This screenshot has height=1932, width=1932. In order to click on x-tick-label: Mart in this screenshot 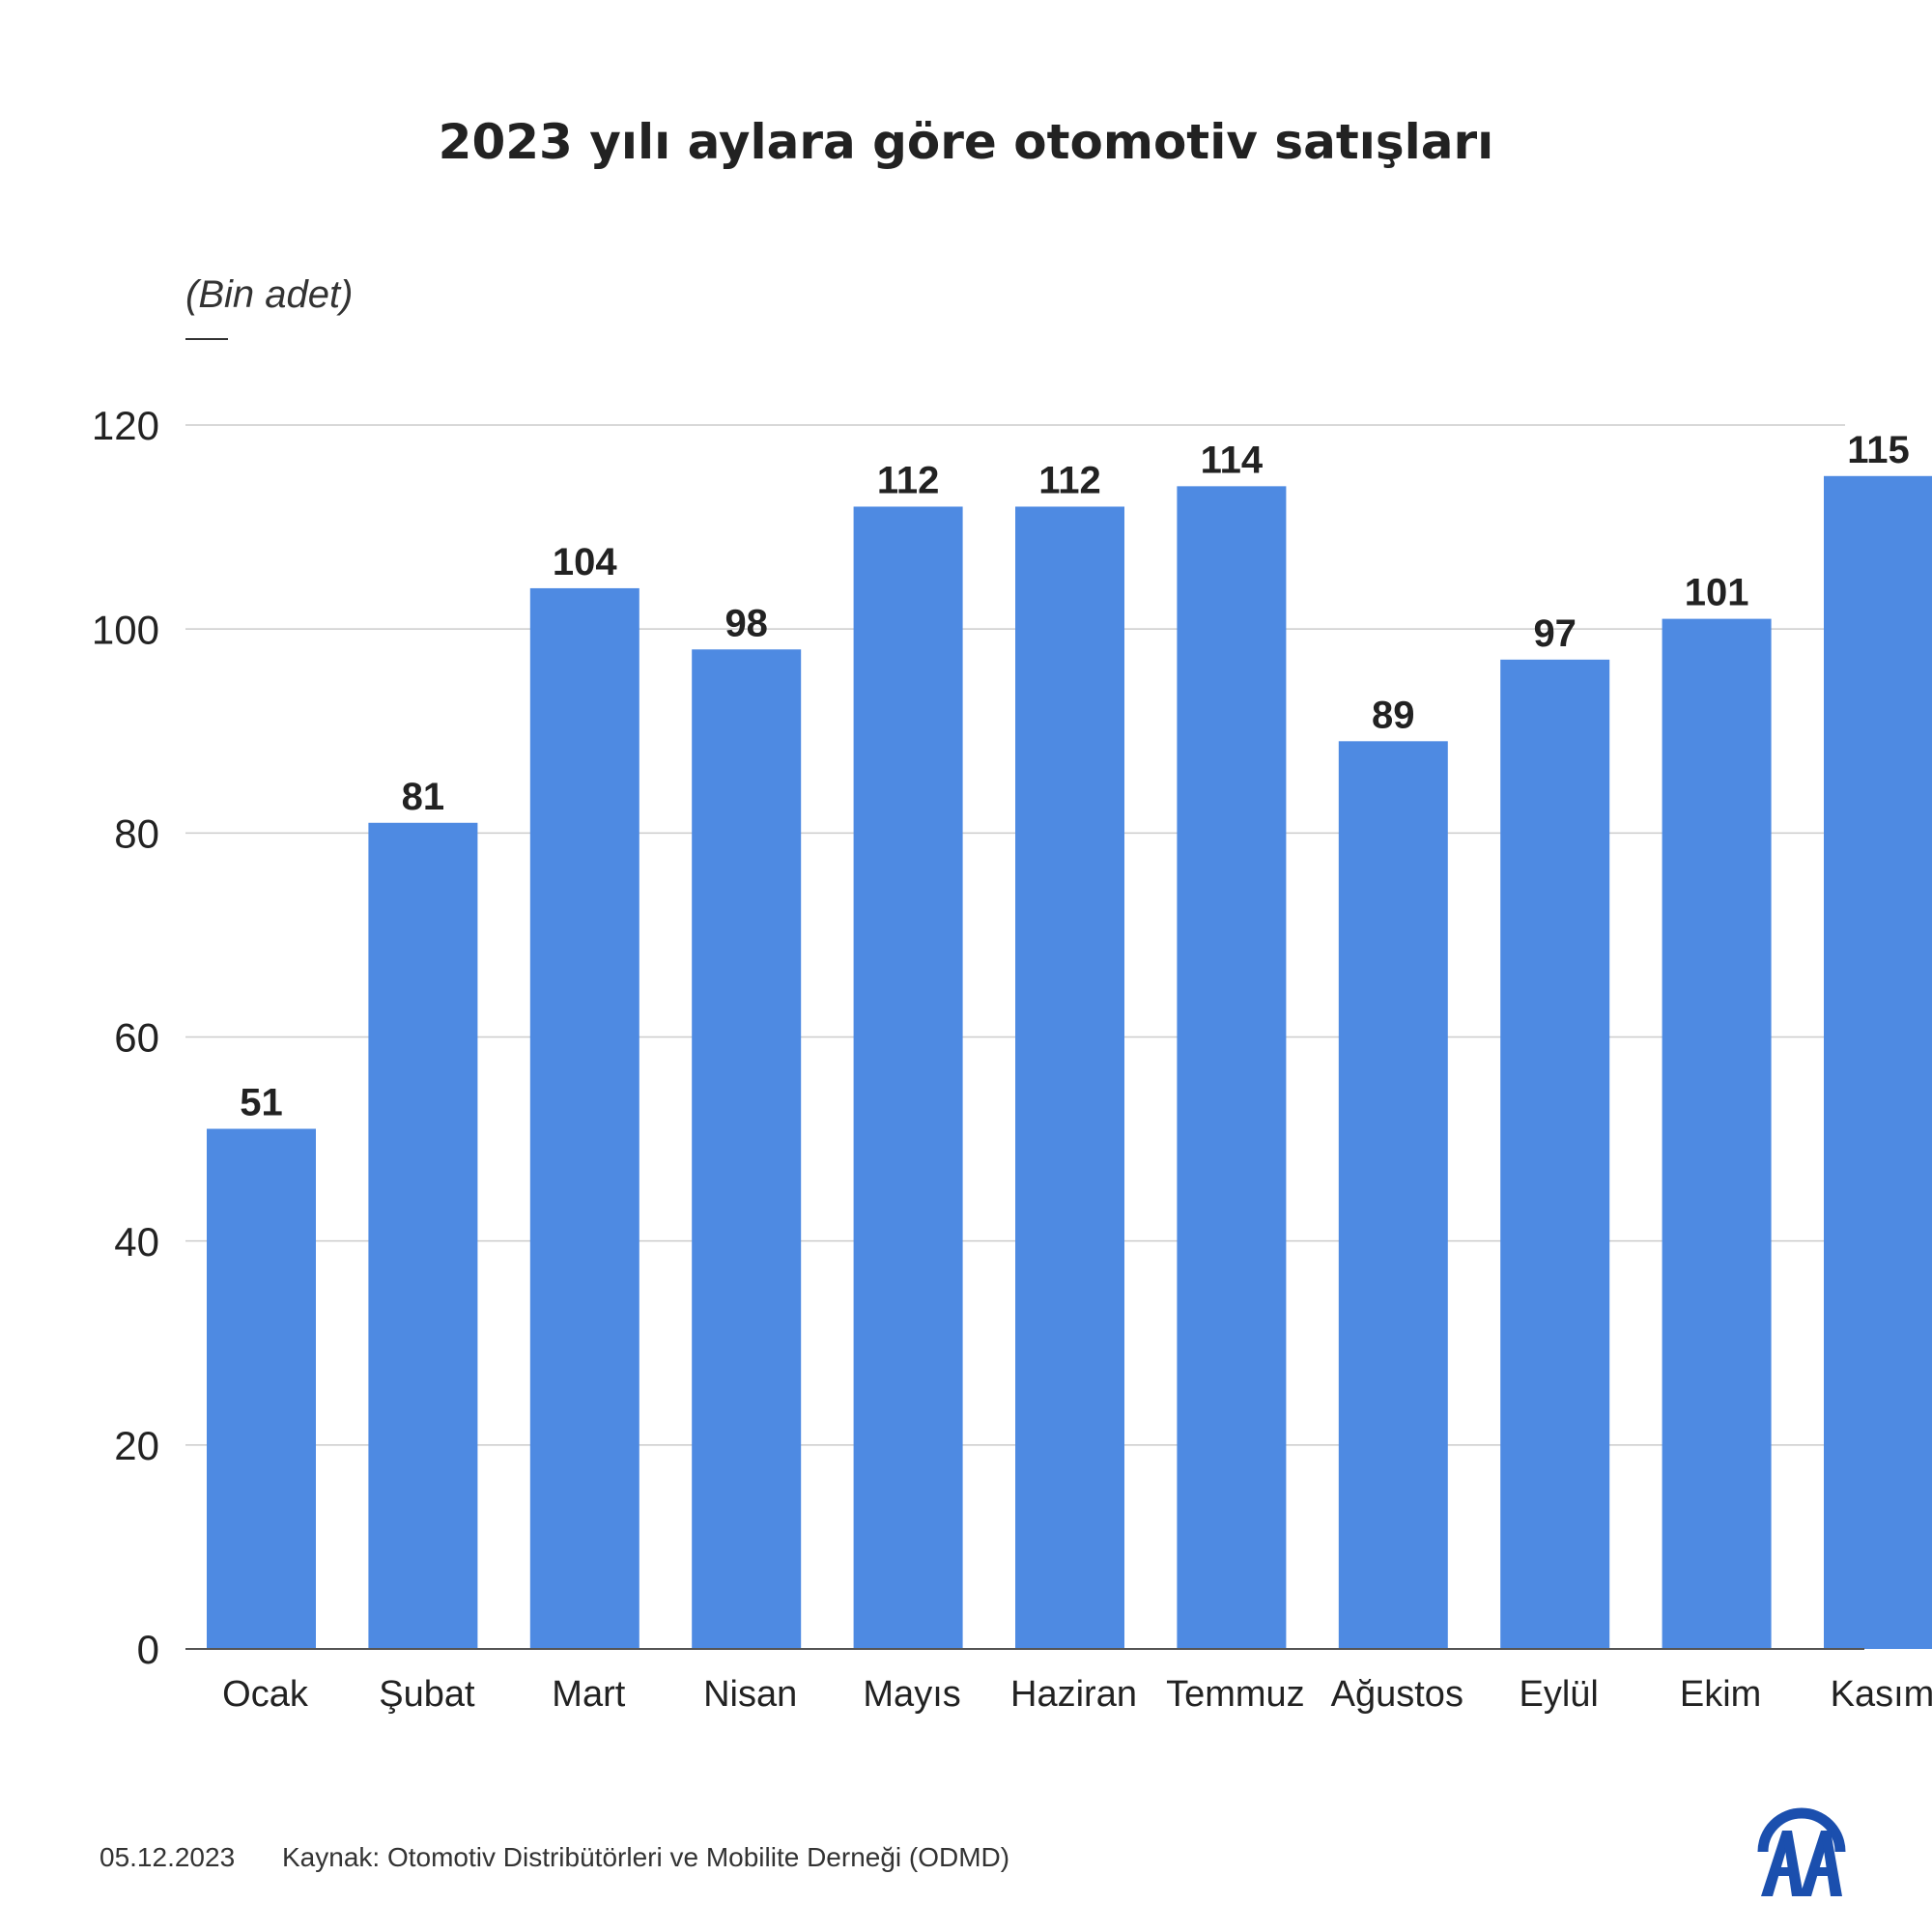, I will do `click(588, 1694)`.